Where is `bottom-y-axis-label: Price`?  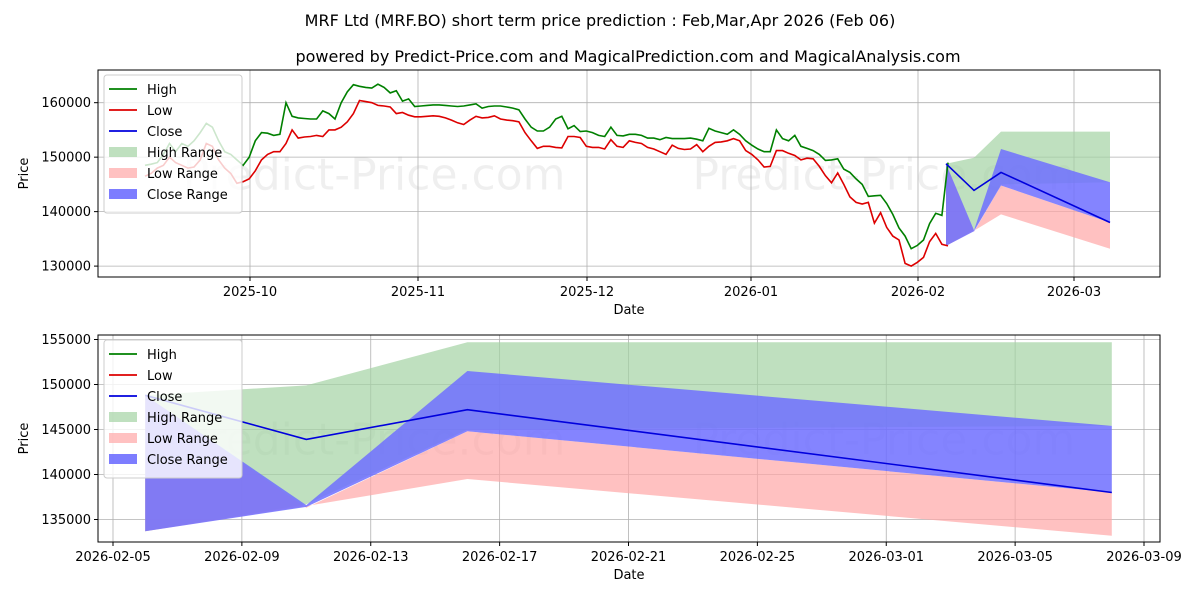
bottom-y-axis-label: Price is located at coordinates (24, 439).